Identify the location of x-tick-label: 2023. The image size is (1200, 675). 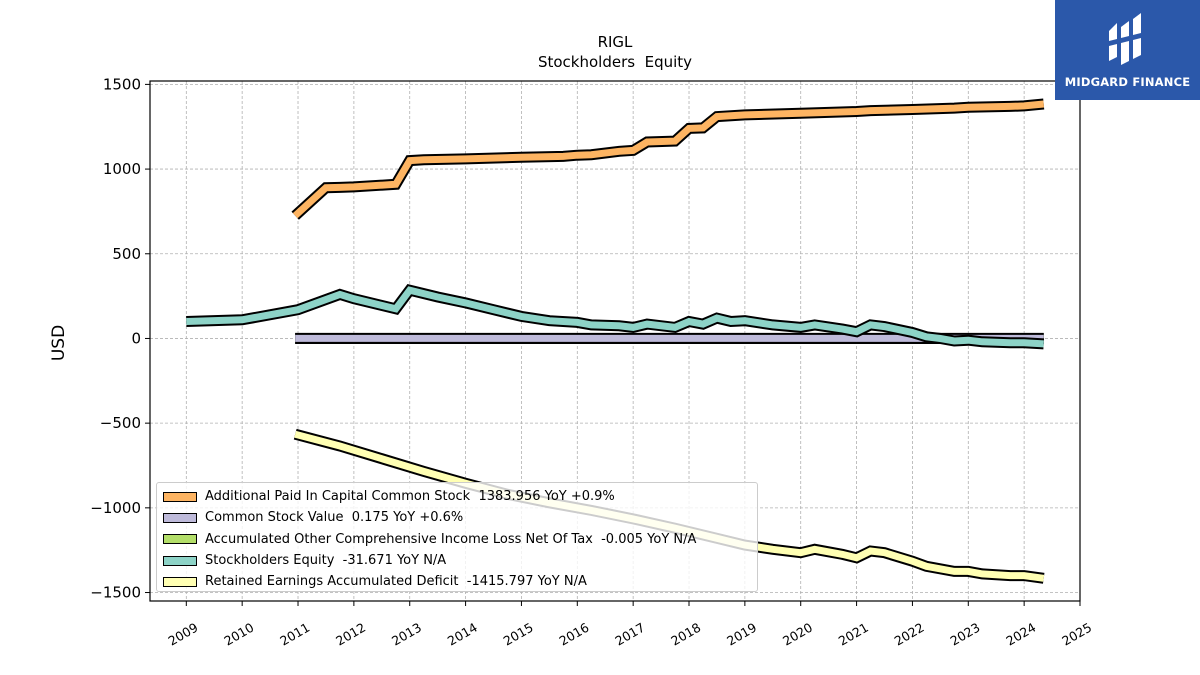
(965, 634).